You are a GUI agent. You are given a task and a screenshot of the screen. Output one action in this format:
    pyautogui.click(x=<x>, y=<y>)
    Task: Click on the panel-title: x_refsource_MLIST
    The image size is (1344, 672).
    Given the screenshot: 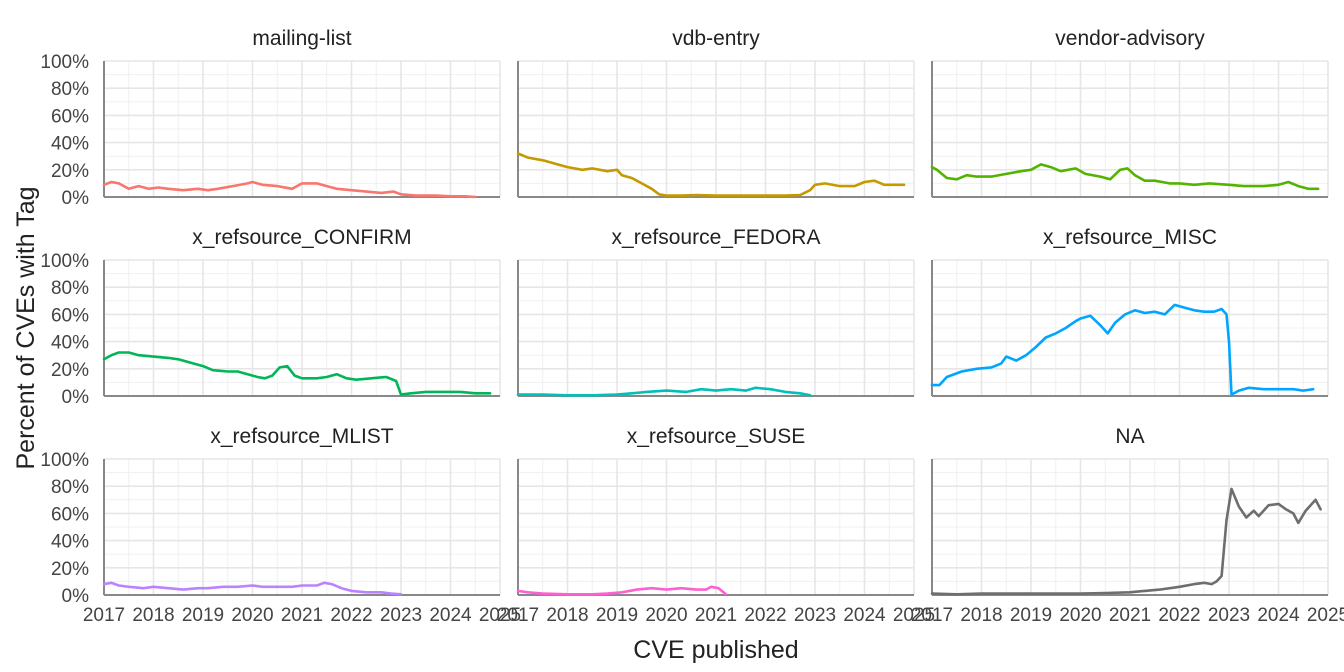 What is the action you would take?
    pyautogui.click(x=301, y=436)
    